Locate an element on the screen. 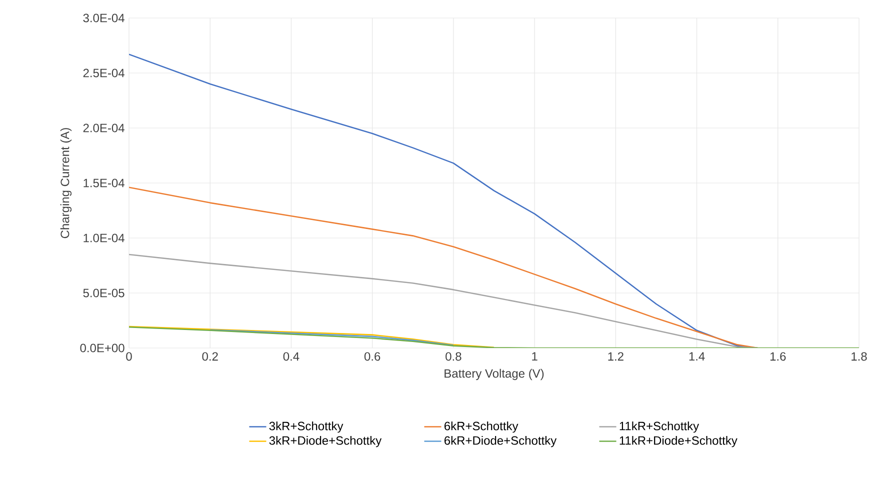 The image size is (874, 497). legend-label: 11kR+Schottky is located at coordinates (660, 427).